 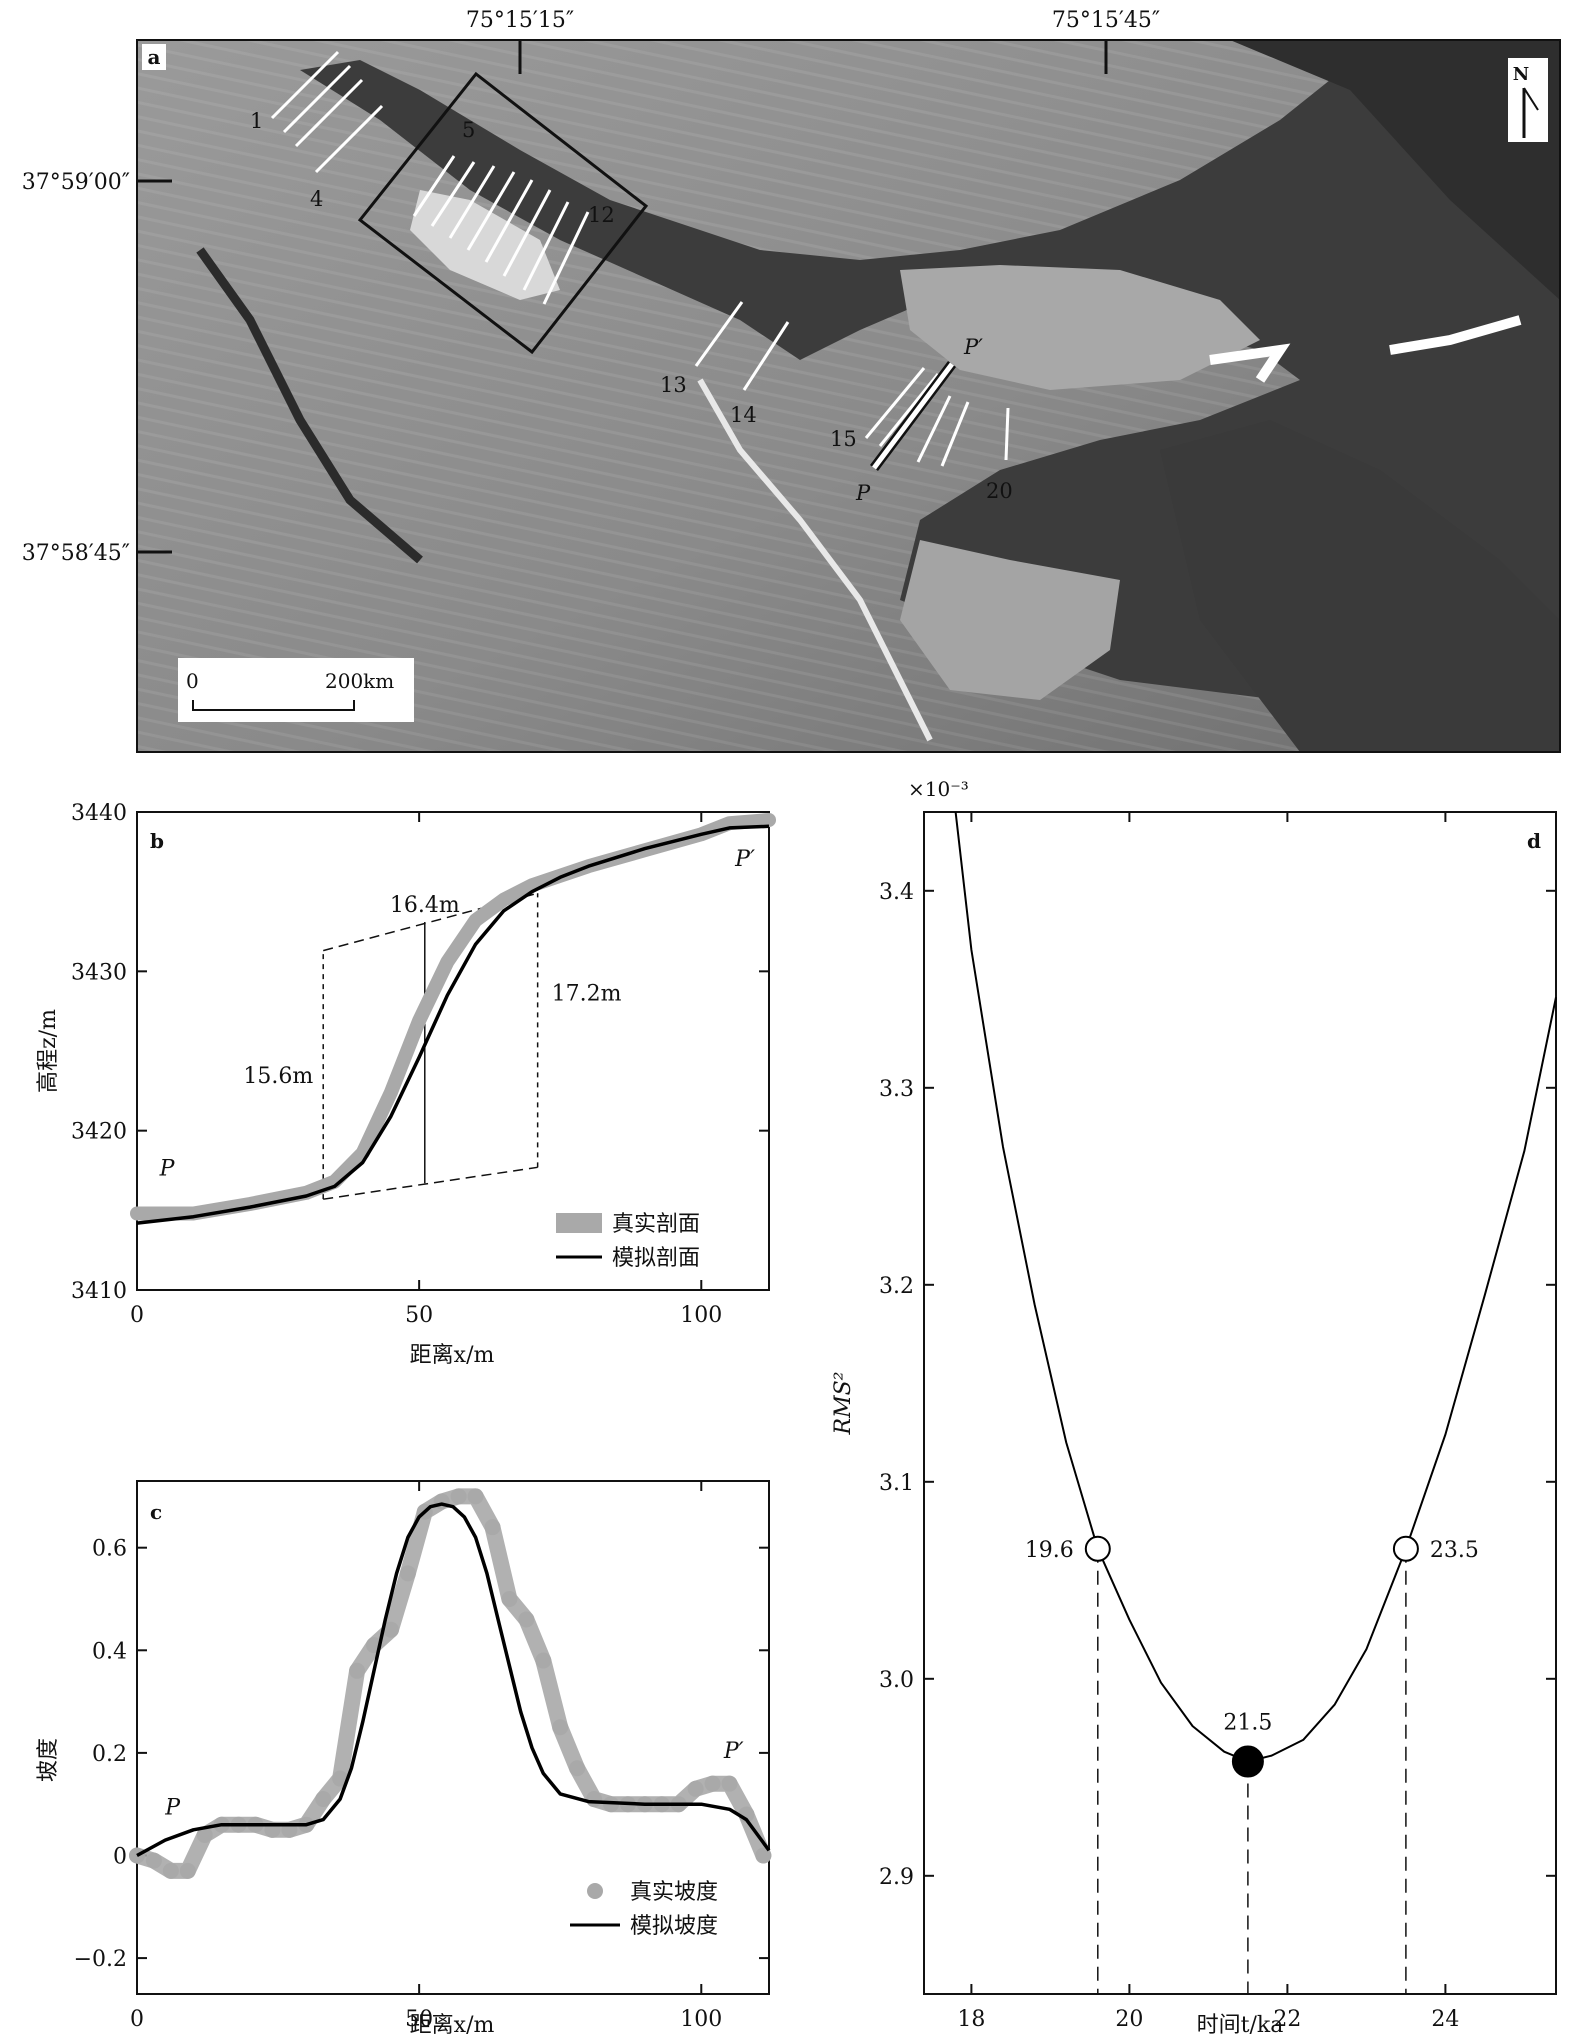 I want to click on point-label: 19.6, so click(x=1049, y=1550).